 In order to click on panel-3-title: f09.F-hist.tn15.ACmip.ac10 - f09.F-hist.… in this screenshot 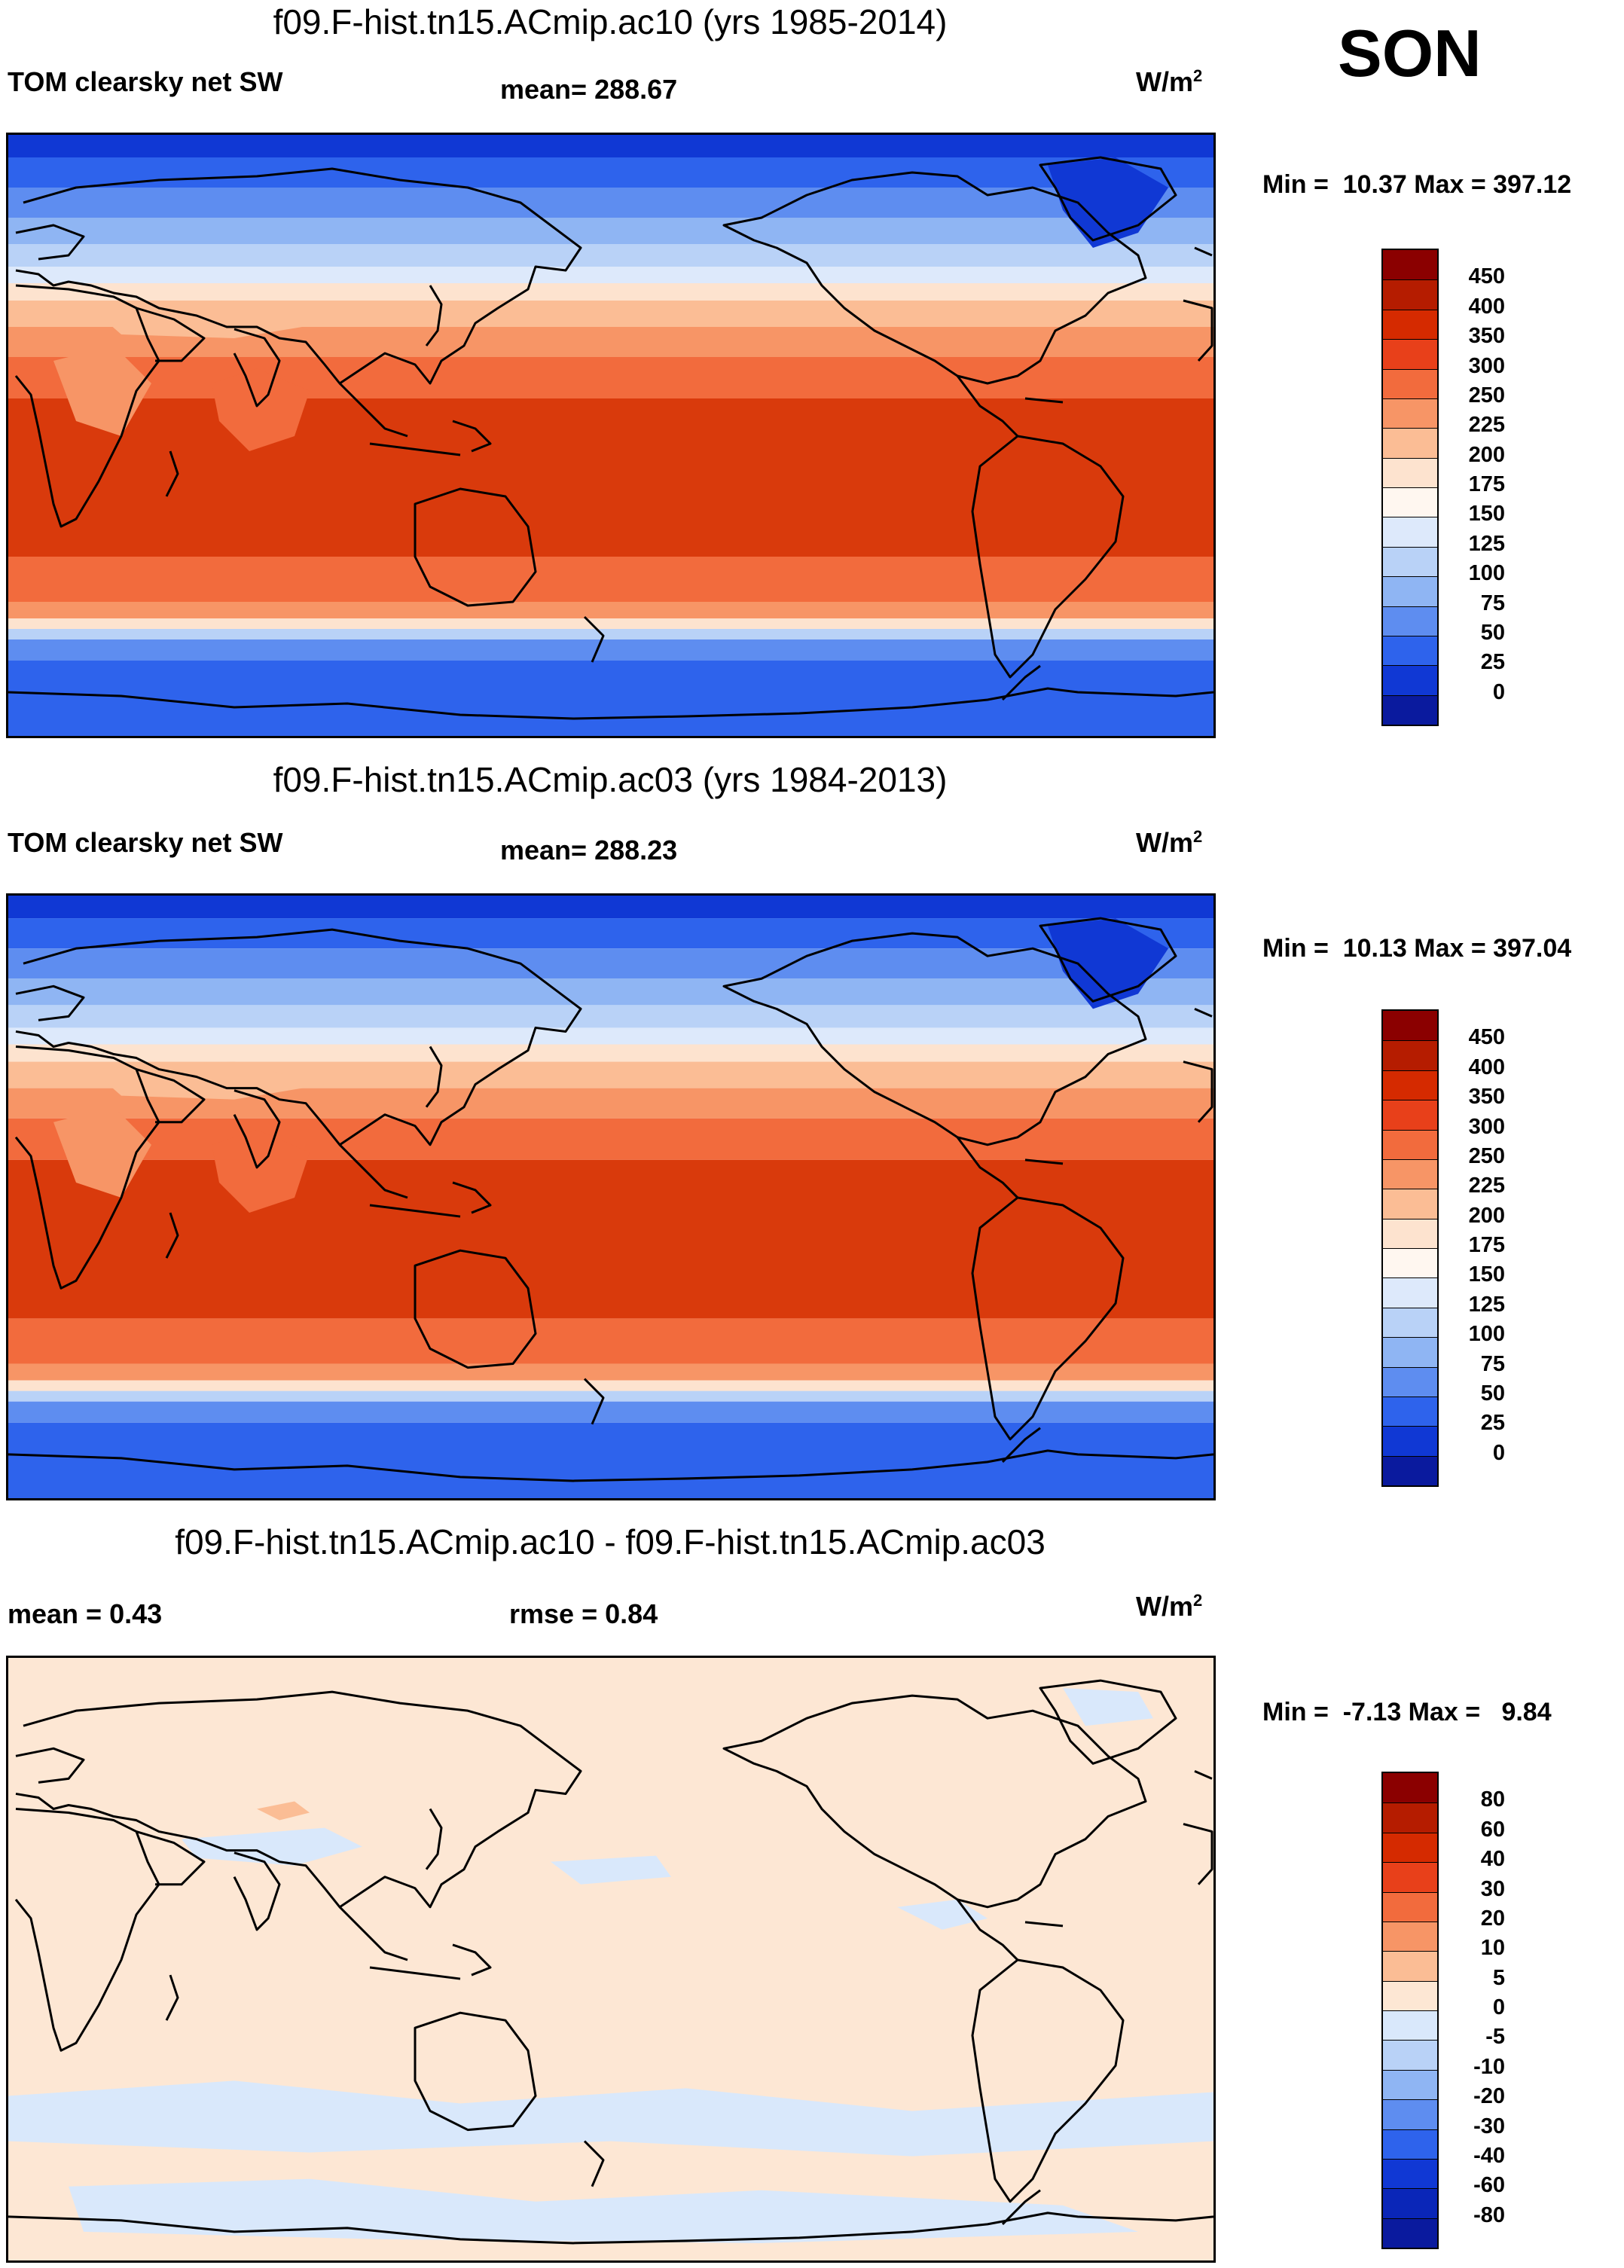, I will do `click(611, 1541)`.